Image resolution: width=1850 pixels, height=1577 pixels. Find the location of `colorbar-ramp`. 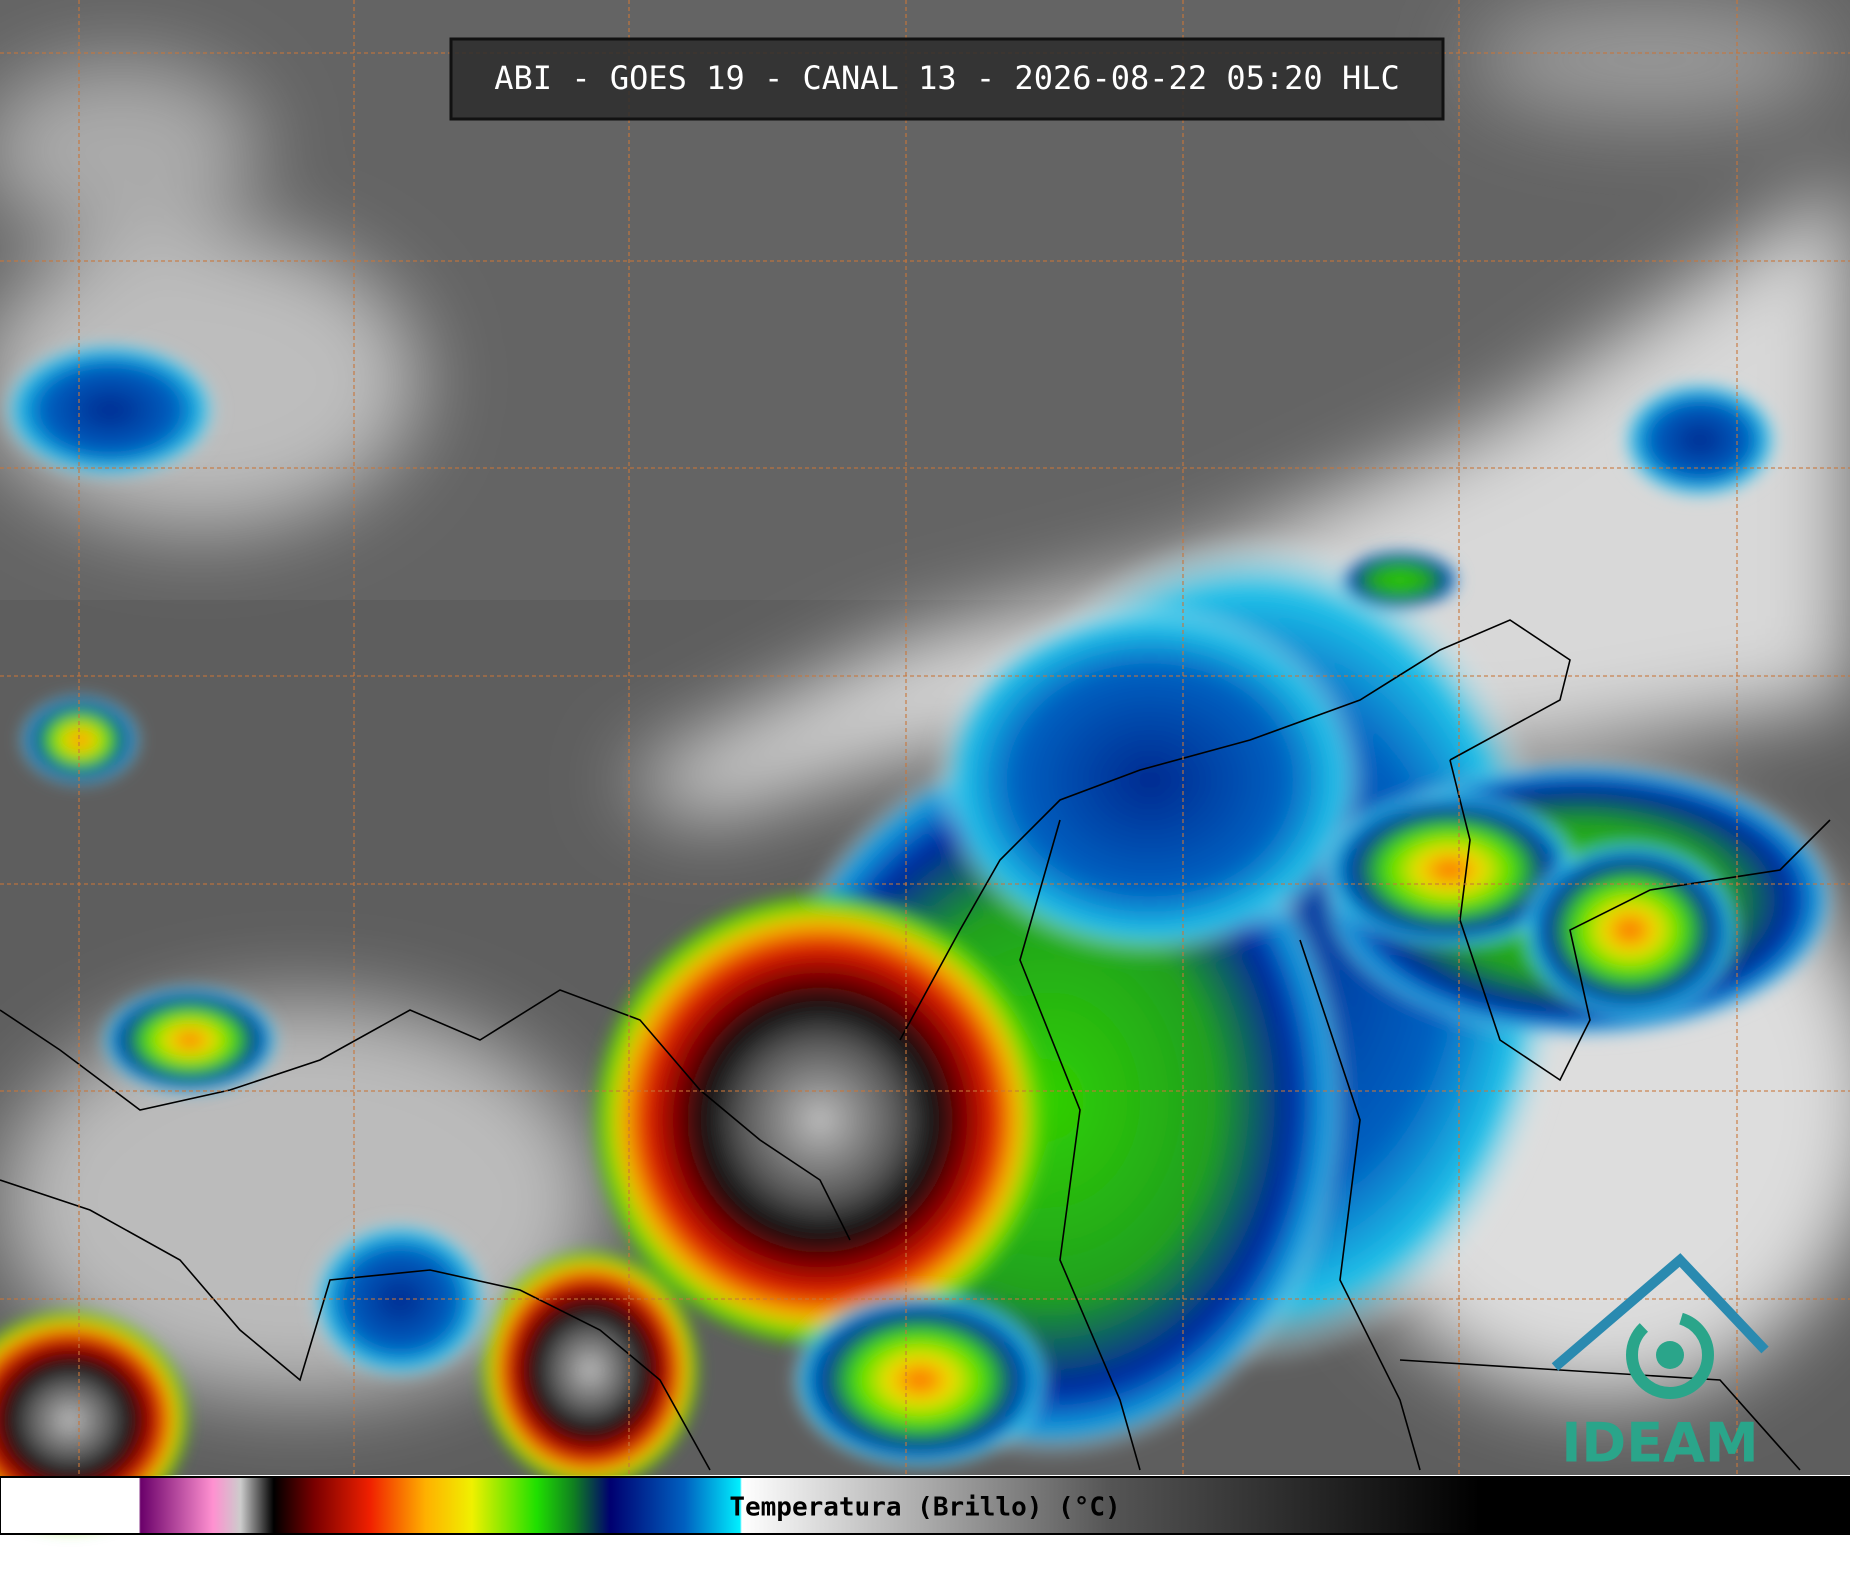

colorbar-ramp is located at coordinates (925, 1505).